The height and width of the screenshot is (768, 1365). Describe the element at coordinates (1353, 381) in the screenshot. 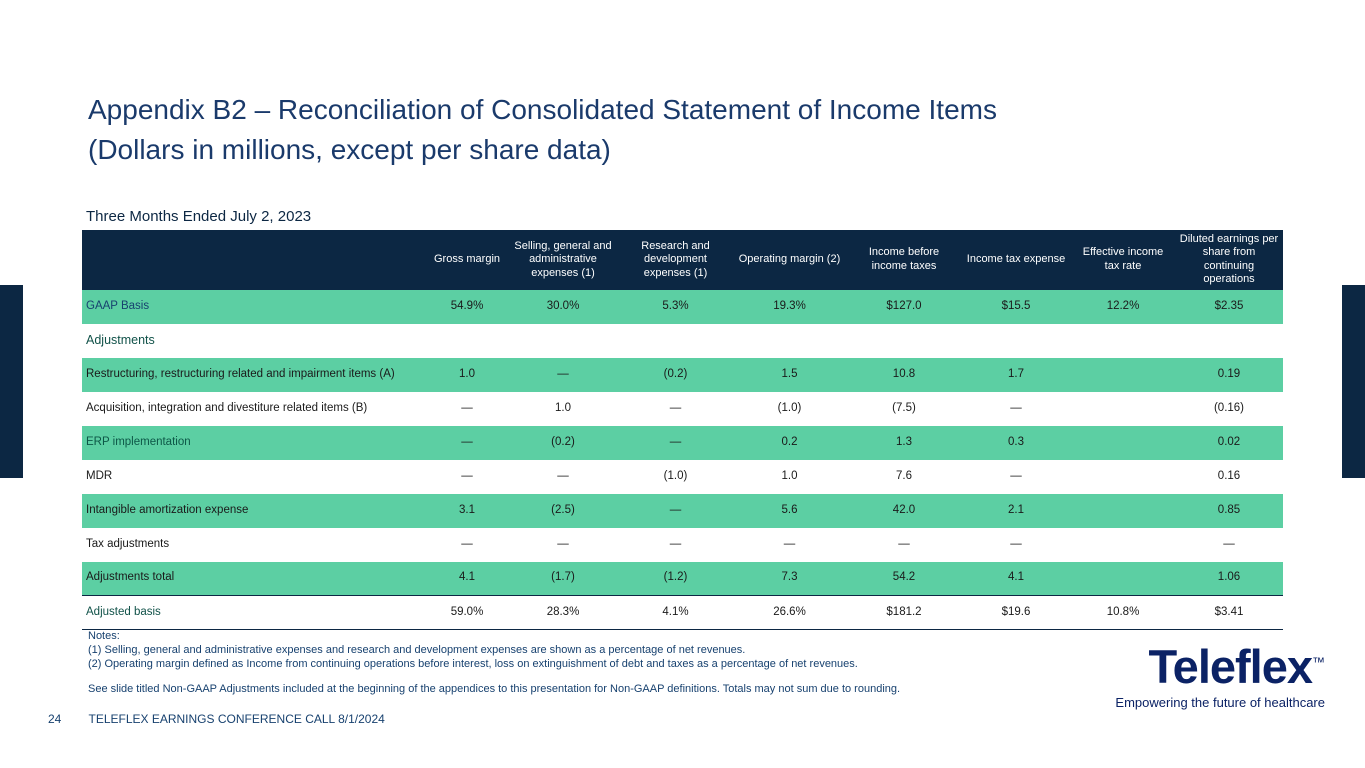

I see `right-accent-bar` at that location.